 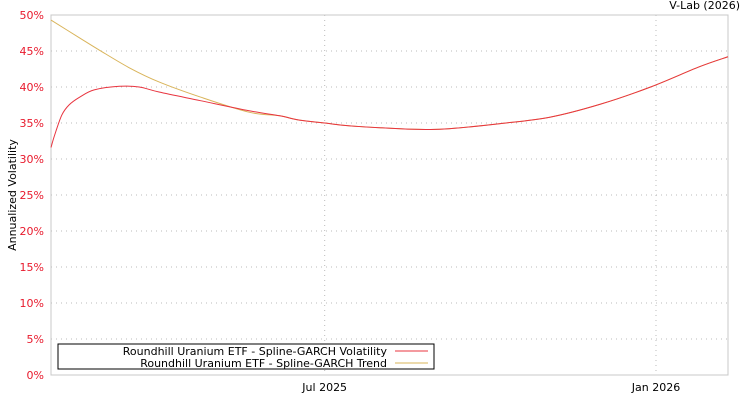 I want to click on y-ticks: 0% 5% 10% 15% 20% 25% 30% 35% 40% 45% 50%, so click(x=32, y=195).